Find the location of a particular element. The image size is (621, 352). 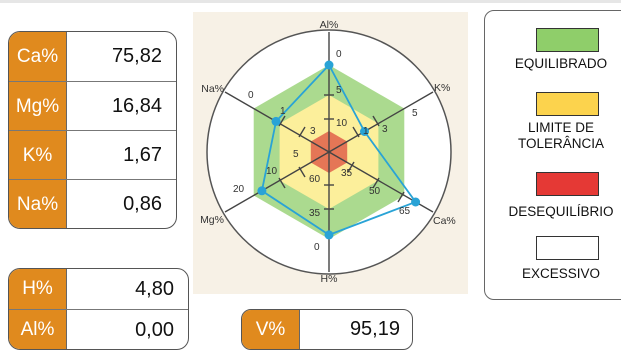

radar-point-al is located at coordinates (329, 65).